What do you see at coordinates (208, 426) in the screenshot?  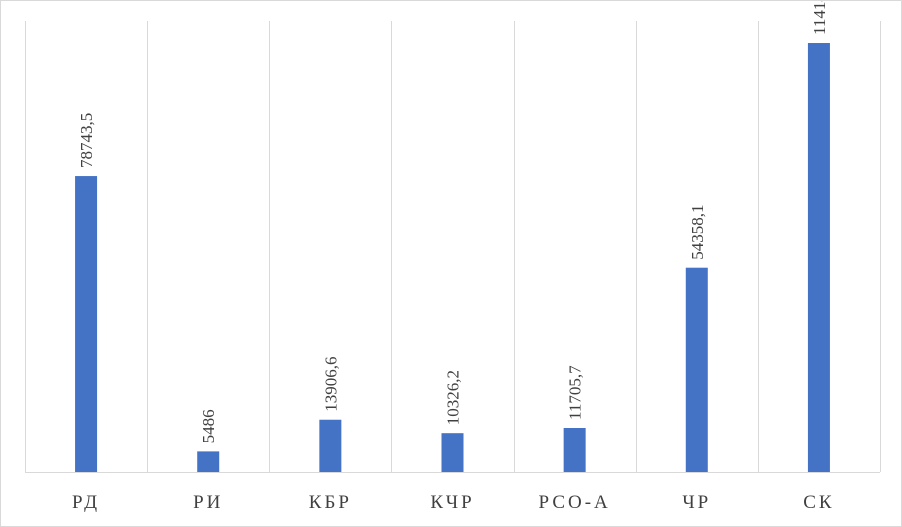 I see `data-label-1: 5486` at bounding box center [208, 426].